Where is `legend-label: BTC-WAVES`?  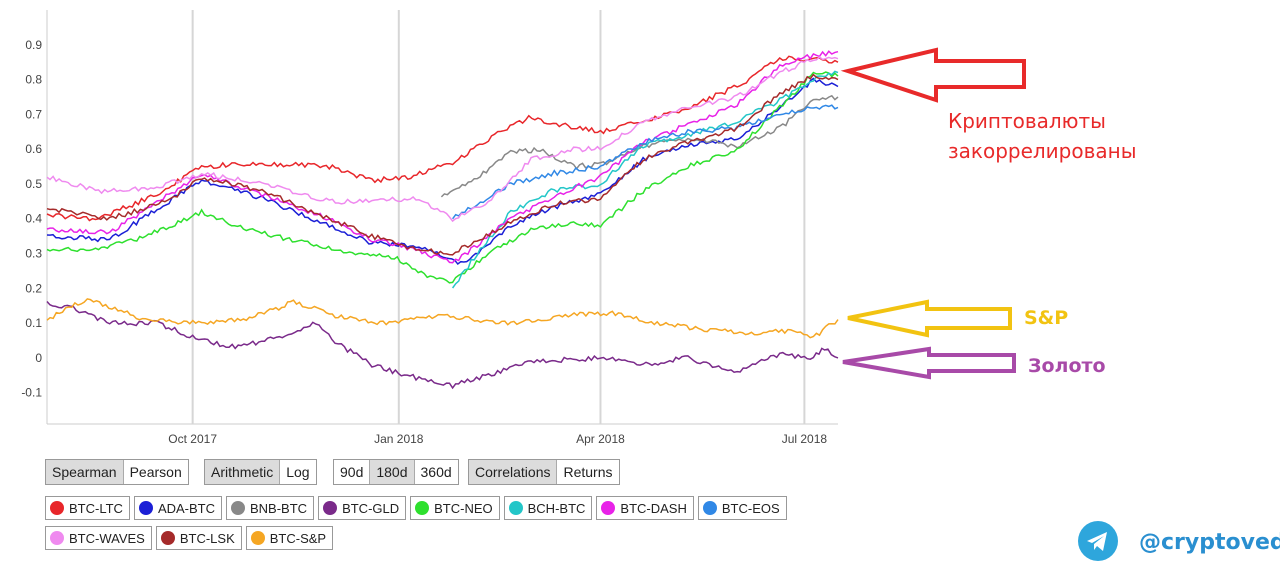 legend-label: BTC-WAVES is located at coordinates (107, 538).